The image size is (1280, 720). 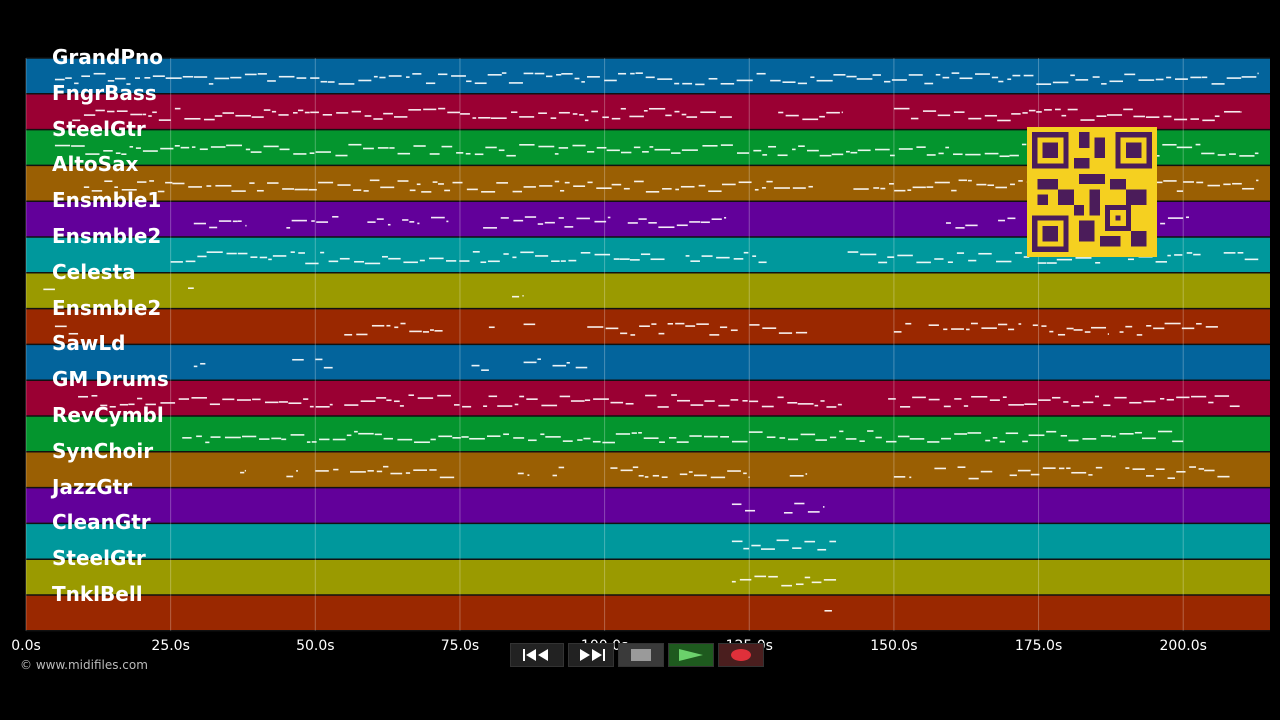 I want to click on record-button, so click(x=741, y=655).